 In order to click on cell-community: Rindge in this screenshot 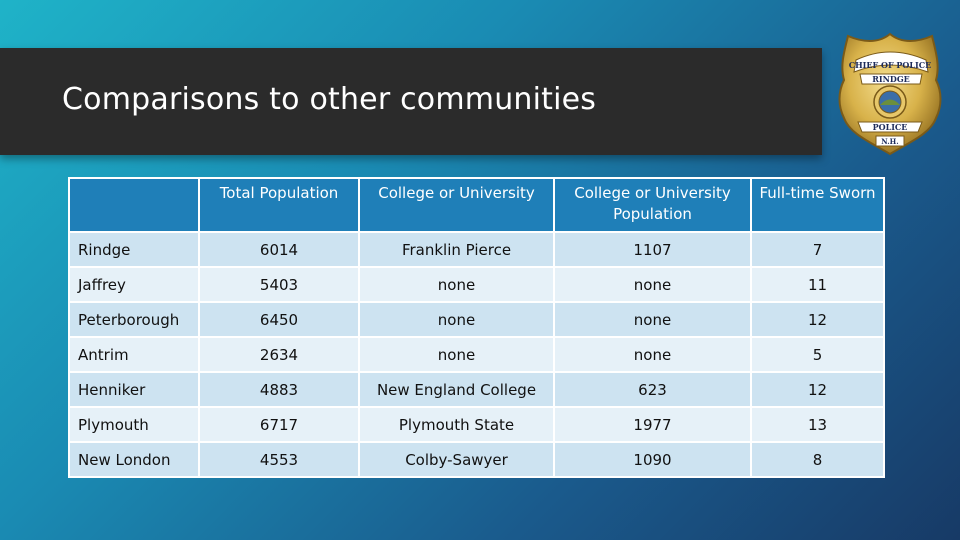, I will do `click(134, 249)`.